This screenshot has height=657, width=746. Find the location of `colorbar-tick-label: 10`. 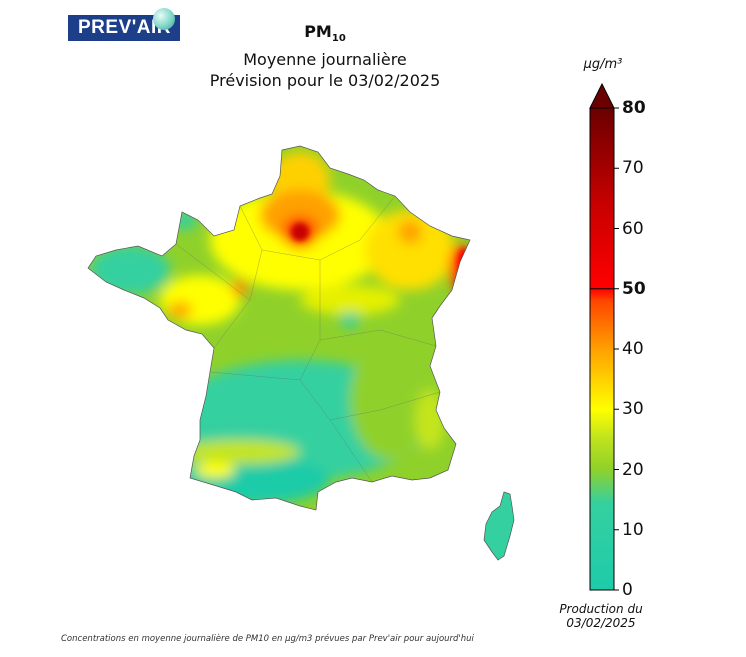

colorbar-tick-label: 10 is located at coordinates (633, 529).